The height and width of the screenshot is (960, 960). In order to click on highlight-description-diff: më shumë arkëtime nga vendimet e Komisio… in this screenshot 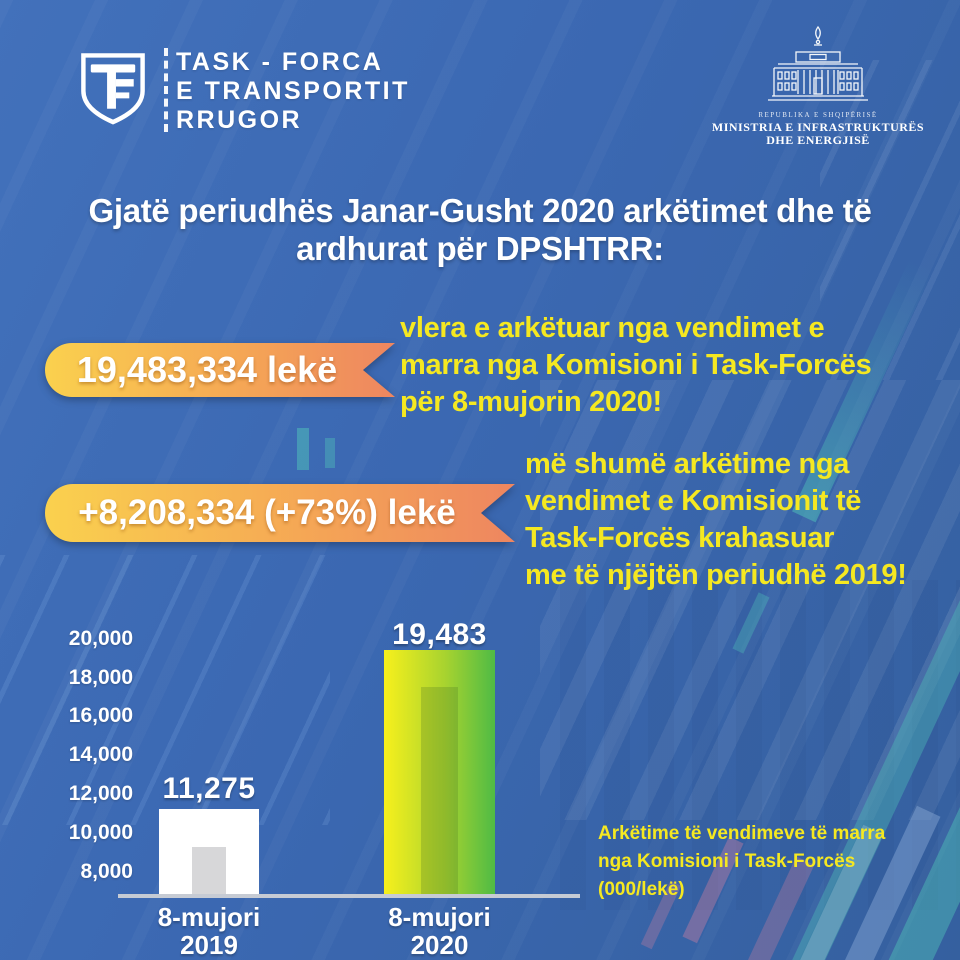, I will do `click(716, 519)`.